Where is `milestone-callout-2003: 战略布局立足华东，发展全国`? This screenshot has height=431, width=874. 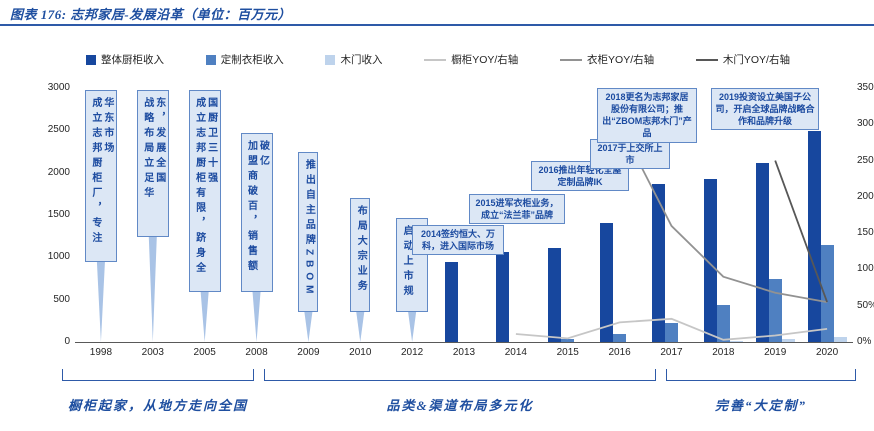 milestone-callout-2003: 战略布局立足华东，发展全国 is located at coordinates (152, 163).